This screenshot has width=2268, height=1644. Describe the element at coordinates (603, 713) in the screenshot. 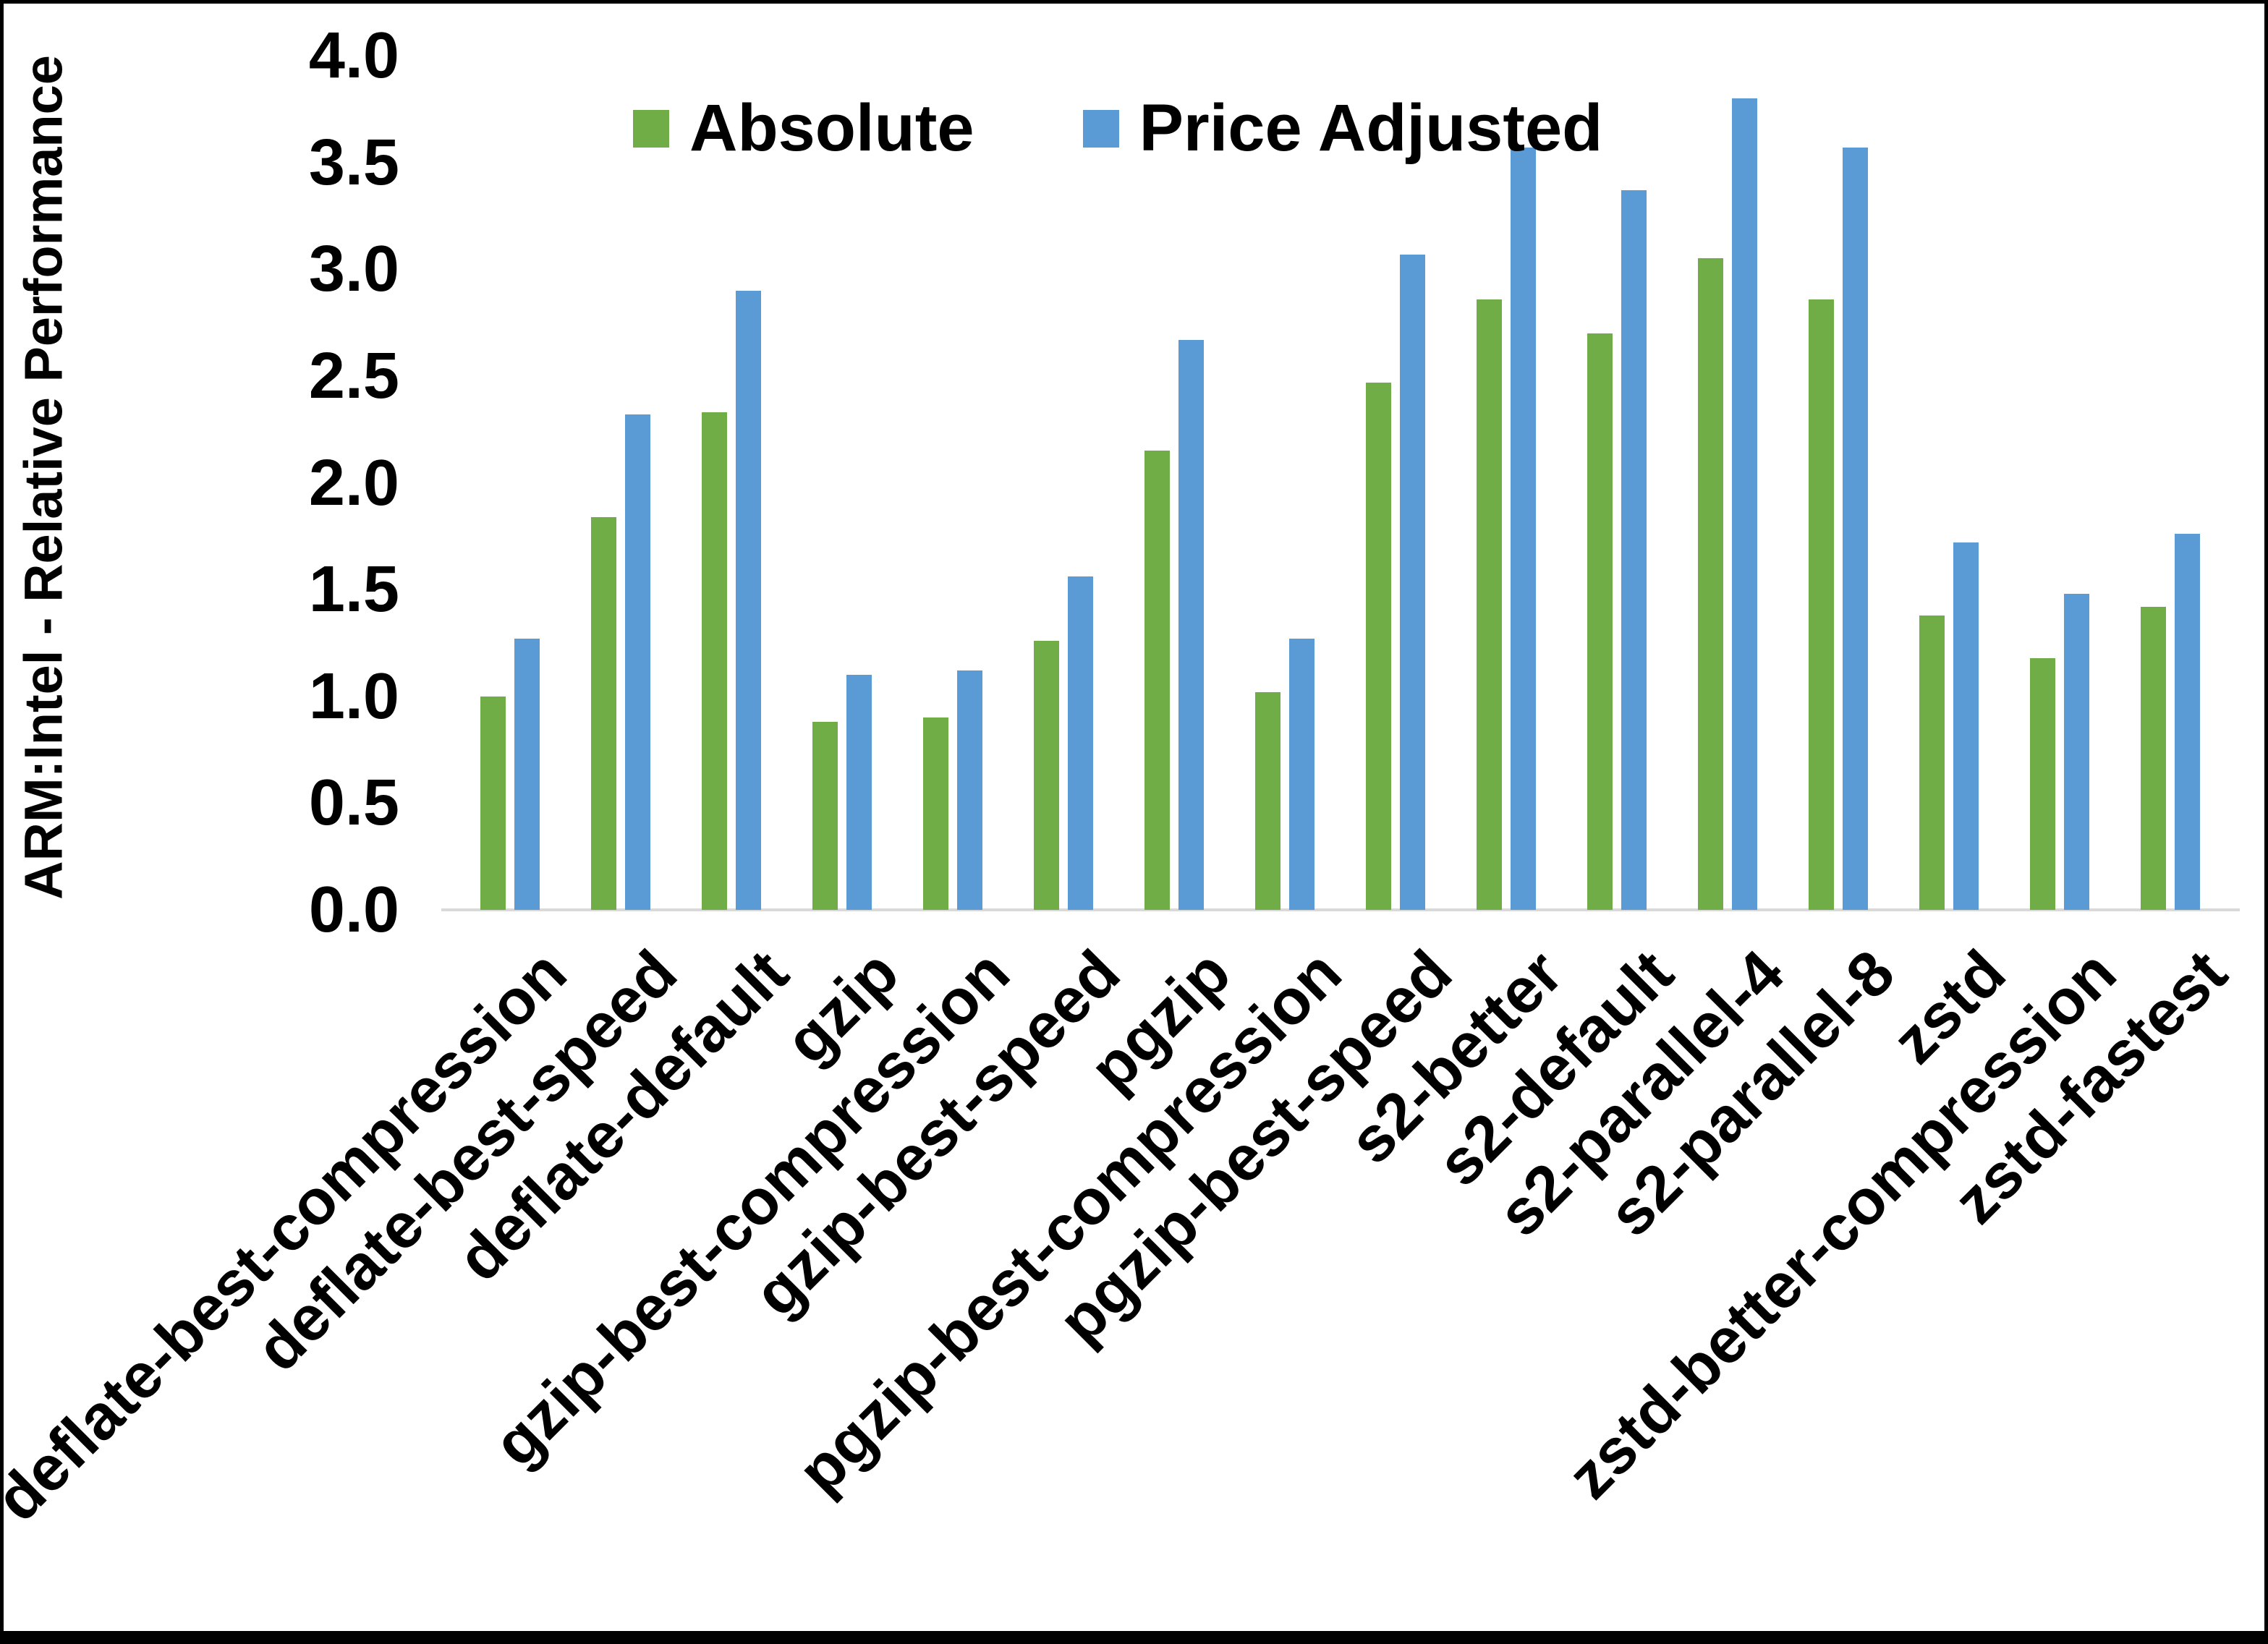

I see `bar-absolute-deflate-best-speed` at that location.